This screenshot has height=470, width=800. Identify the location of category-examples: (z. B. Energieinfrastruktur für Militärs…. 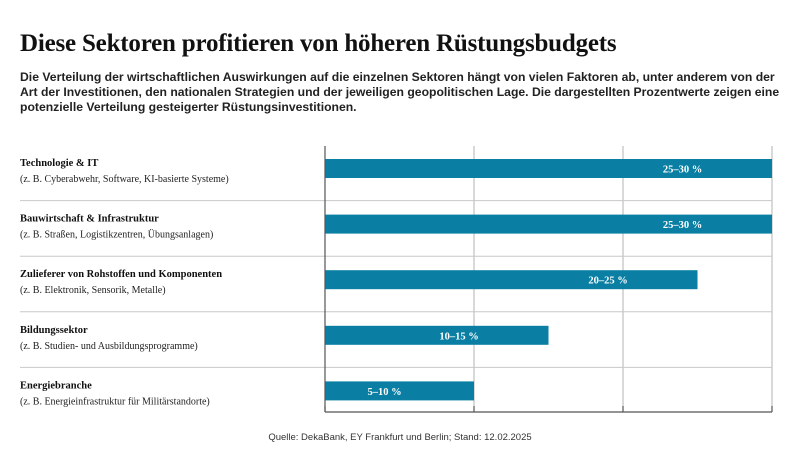
(115, 401).